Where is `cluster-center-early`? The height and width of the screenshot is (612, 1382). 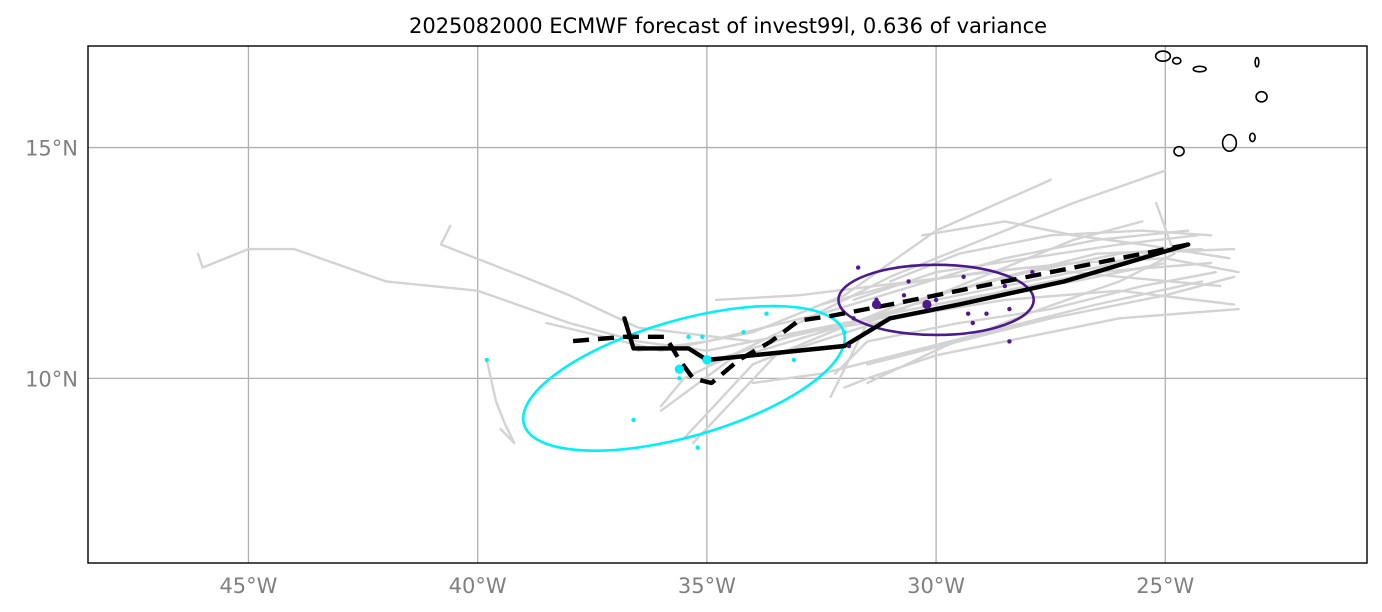 cluster-center-early is located at coordinates (707, 360).